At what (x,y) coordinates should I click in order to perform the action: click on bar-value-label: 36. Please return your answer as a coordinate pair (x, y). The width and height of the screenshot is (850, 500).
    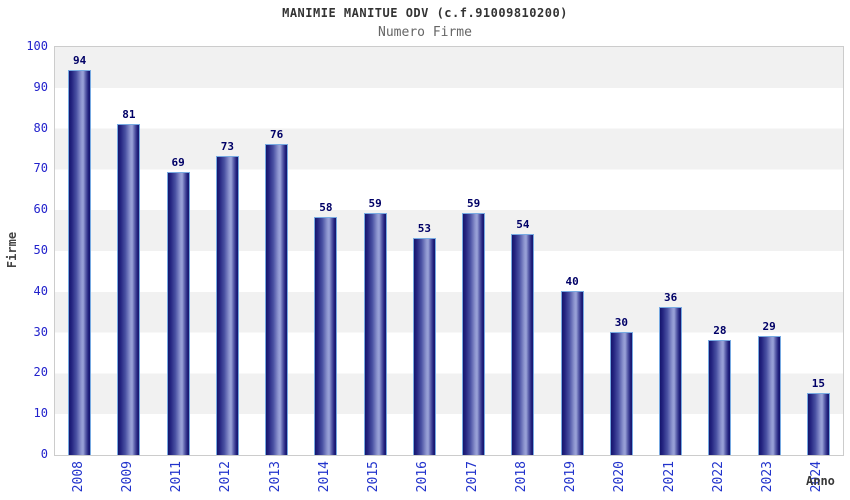
    Looking at the image, I should click on (671, 298).